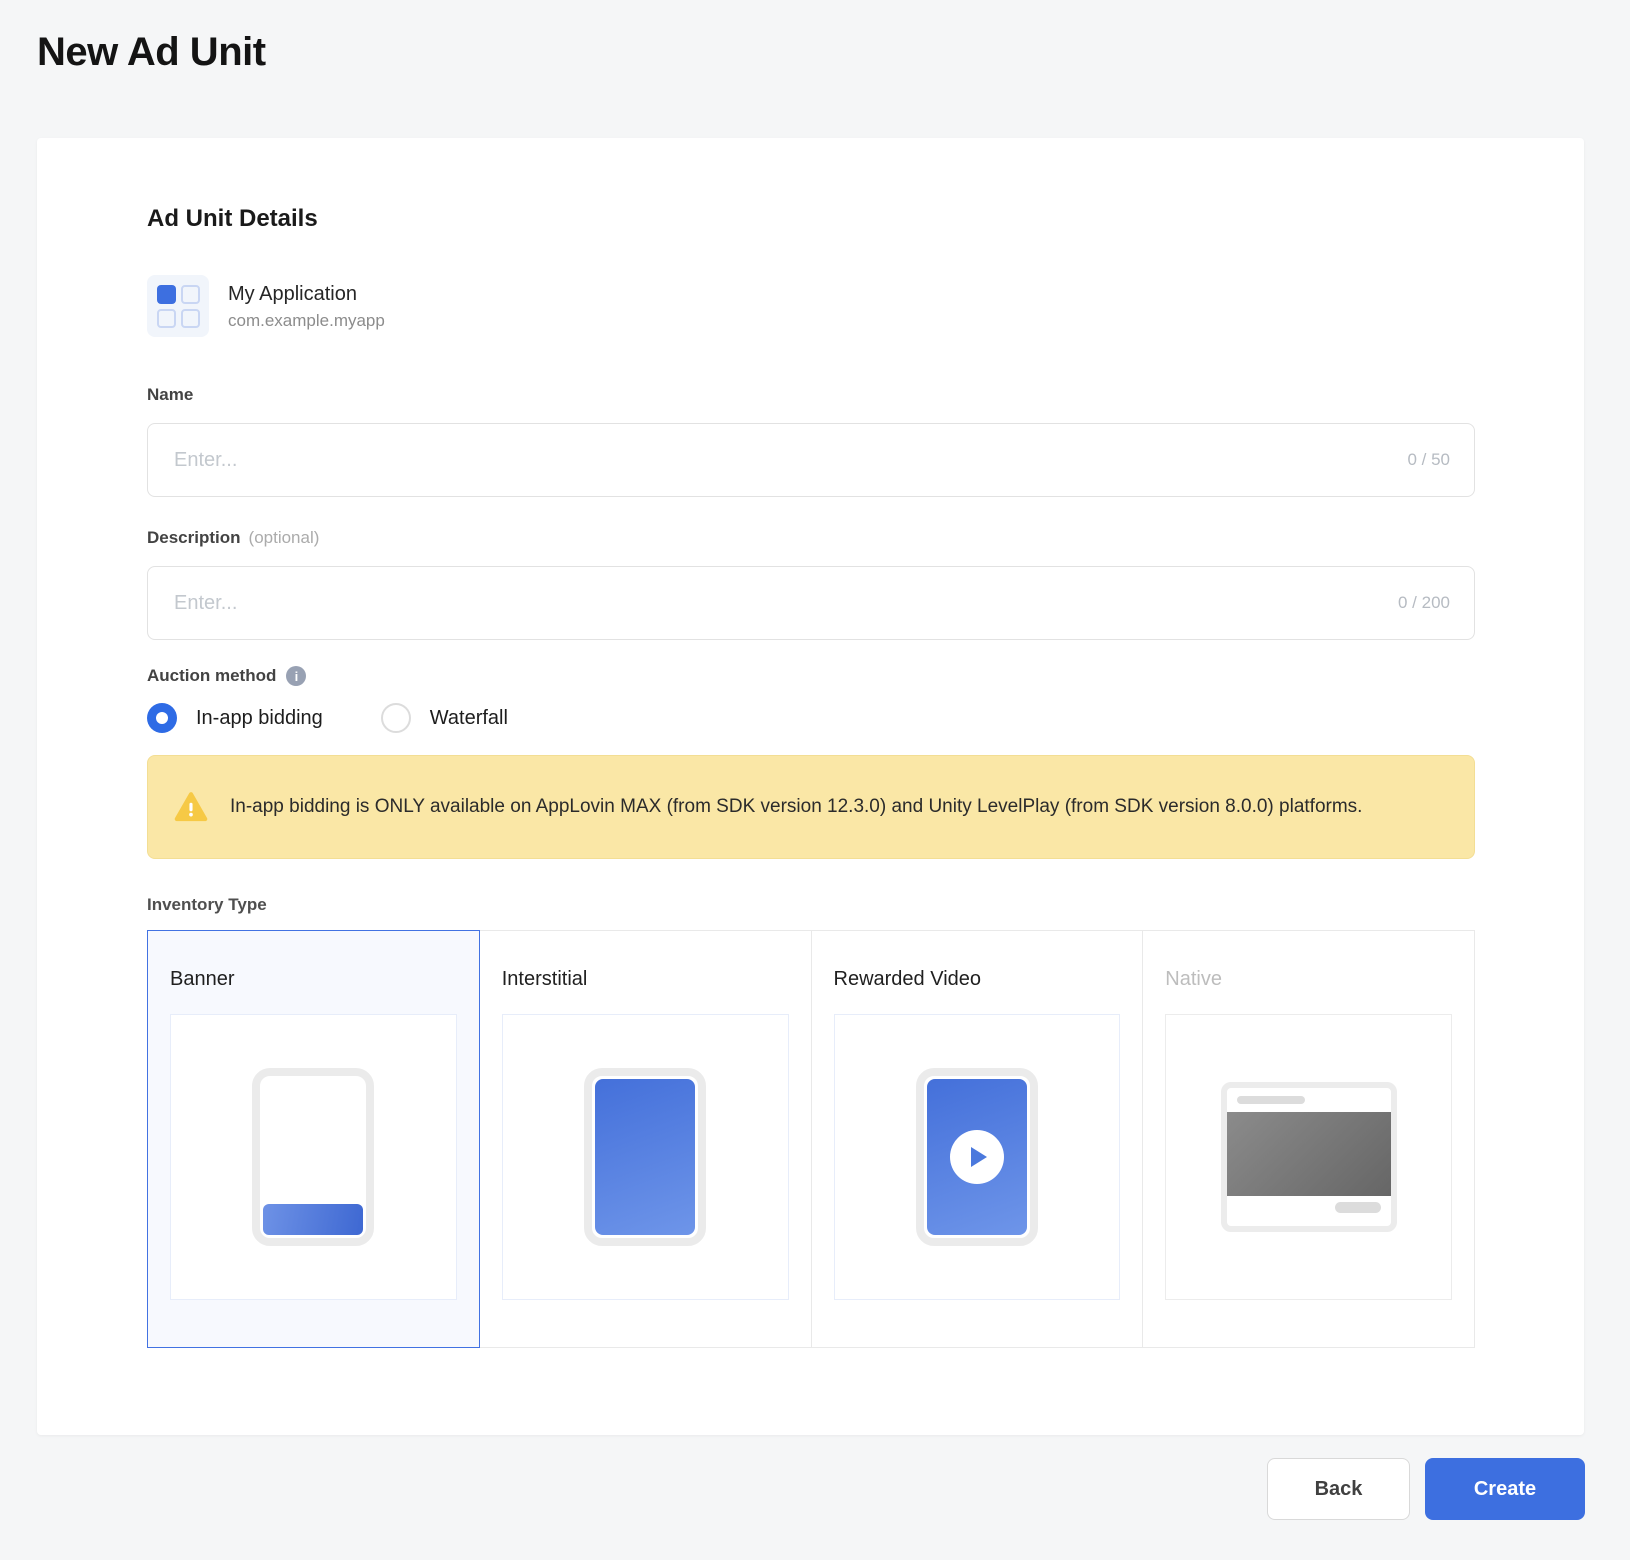  Describe the element at coordinates (232, 218) in the screenshot. I see `section-title: Ad Unit Details` at that location.